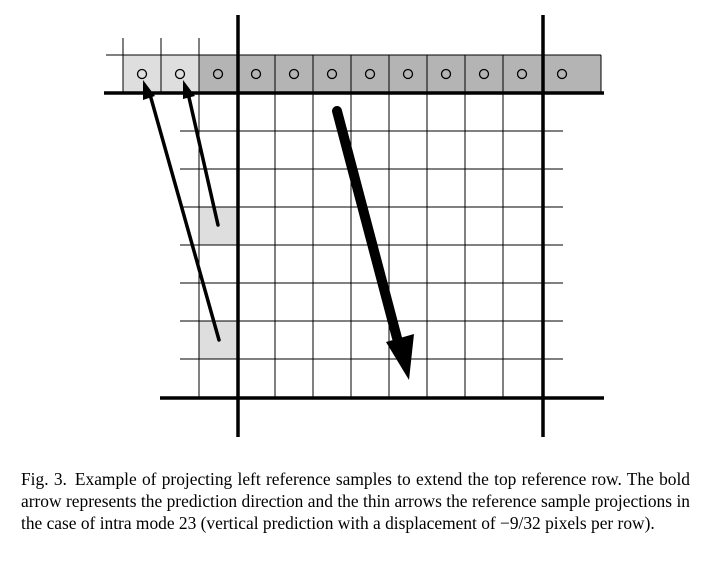 The width and height of the screenshot is (709, 576). What do you see at coordinates (201, 153) in the screenshot?
I see `projection-arrow-short` at bounding box center [201, 153].